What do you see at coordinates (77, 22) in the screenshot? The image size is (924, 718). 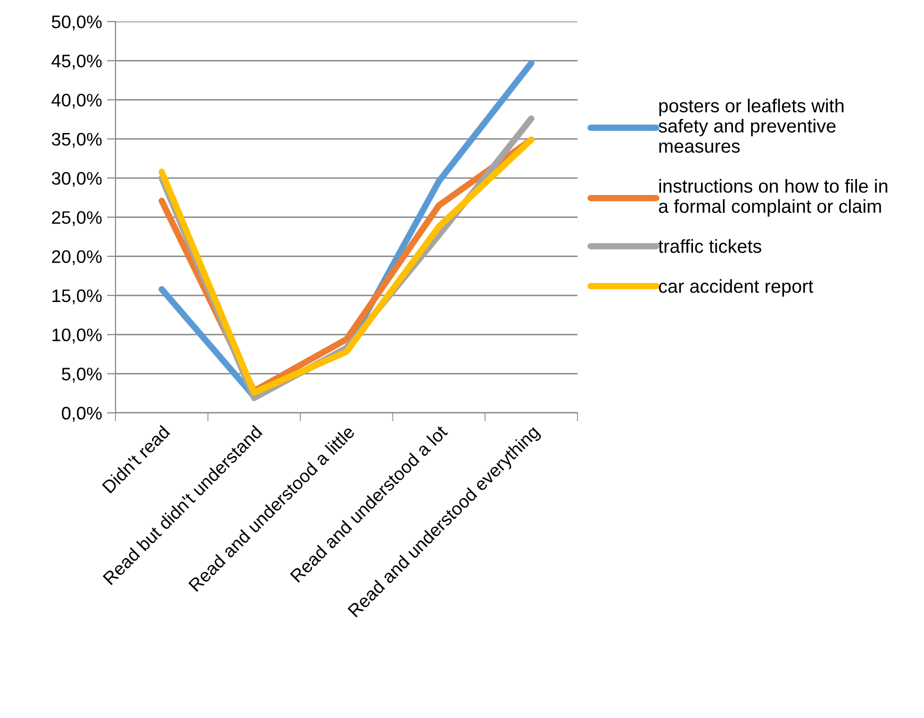 I see `y-tick-label: 50,0%` at bounding box center [77, 22].